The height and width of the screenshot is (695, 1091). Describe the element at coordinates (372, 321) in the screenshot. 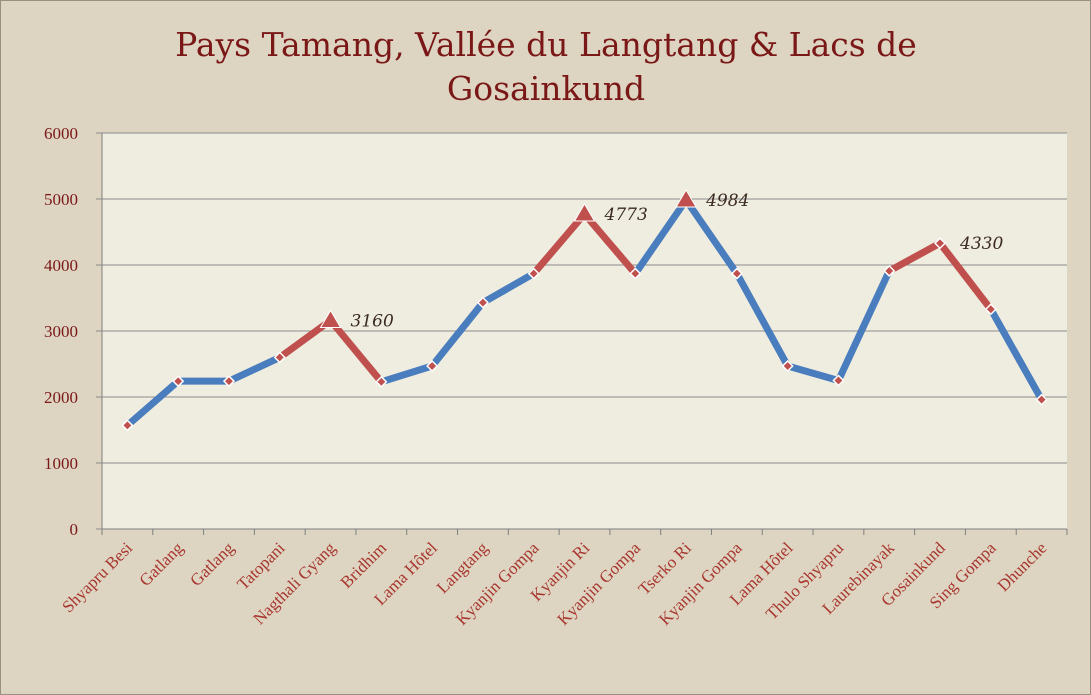

I see `data-label: 3160` at that location.